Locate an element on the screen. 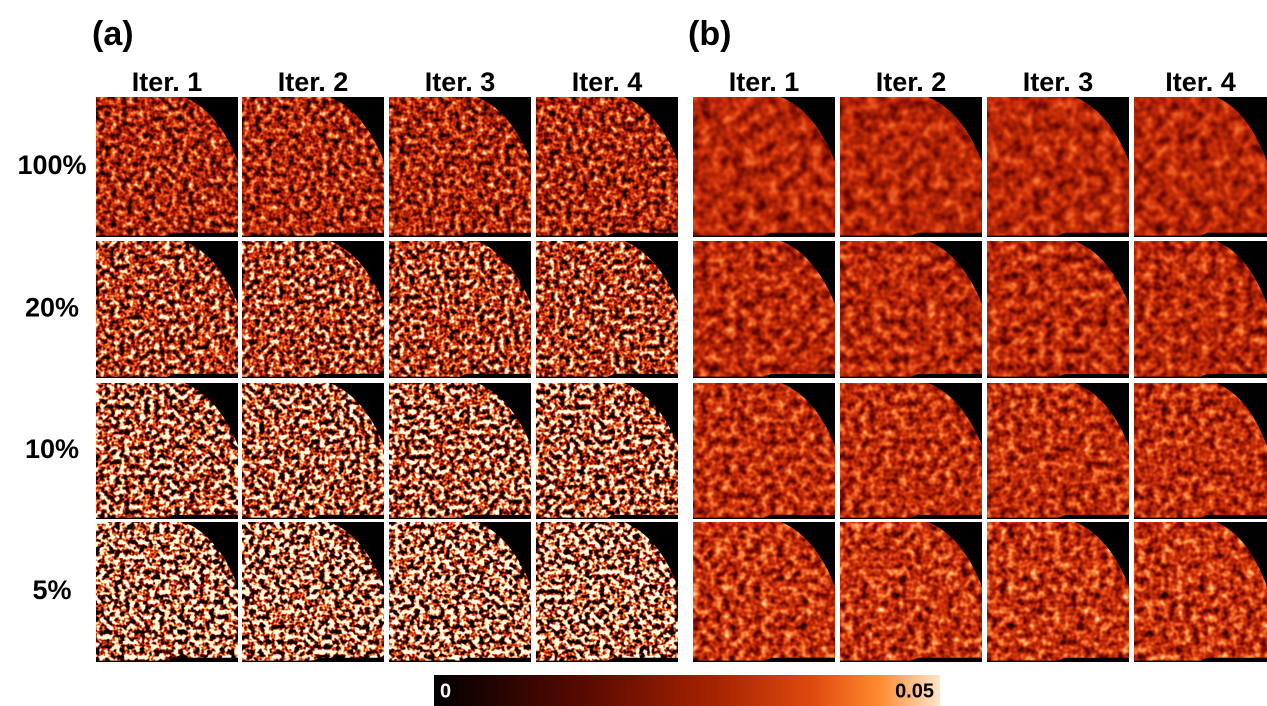 The image size is (1267, 706). panel-label: (a) is located at coordinates (113, 34).